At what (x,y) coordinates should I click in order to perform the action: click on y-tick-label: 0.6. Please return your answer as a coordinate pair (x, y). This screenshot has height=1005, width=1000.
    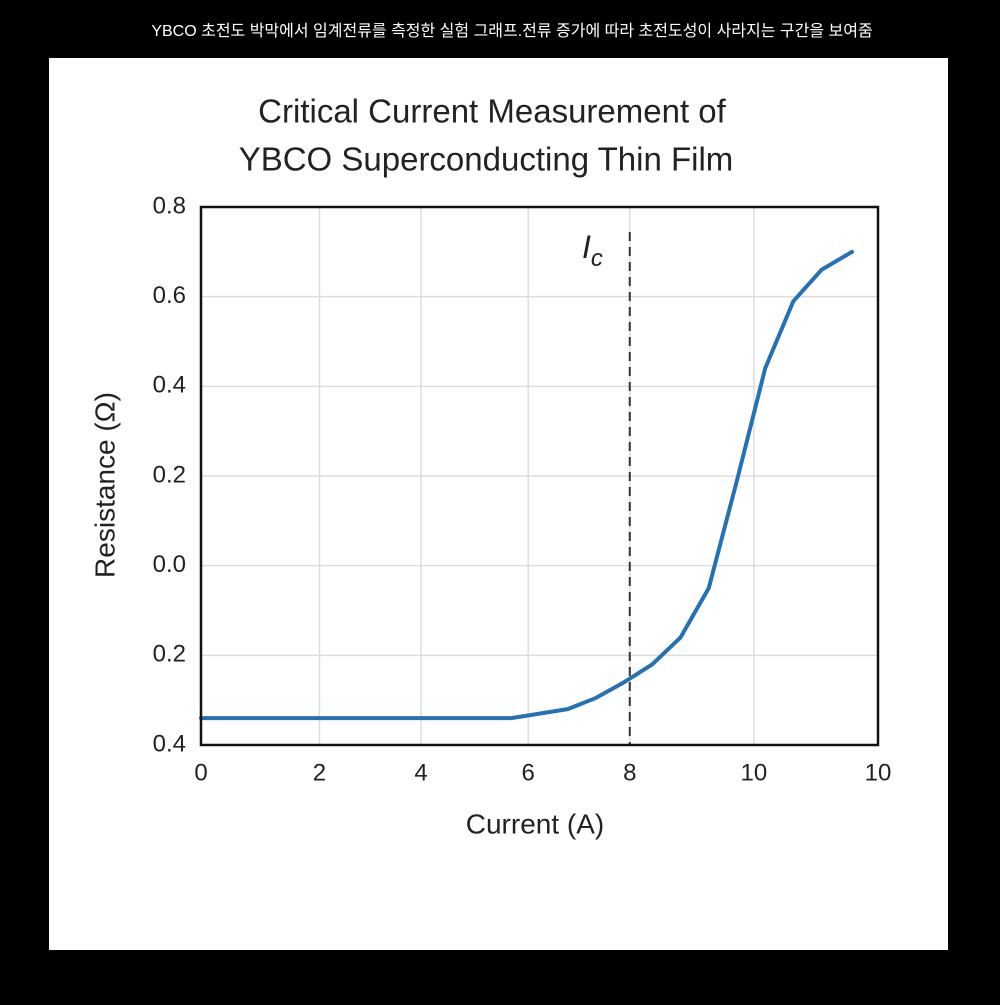
    Looking at the image, I should click on (169, 295).